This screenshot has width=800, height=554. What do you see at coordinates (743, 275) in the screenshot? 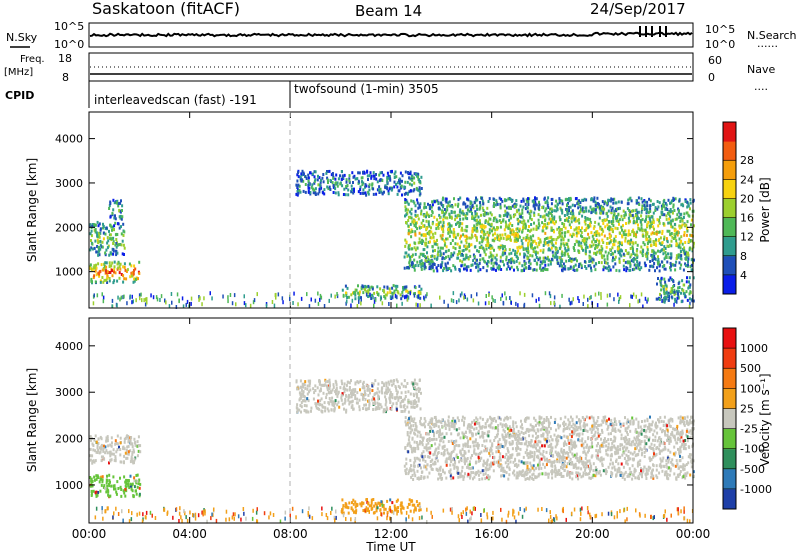
I see `power-colorbar-tick-label: 4` at bounding box center [743, 275].